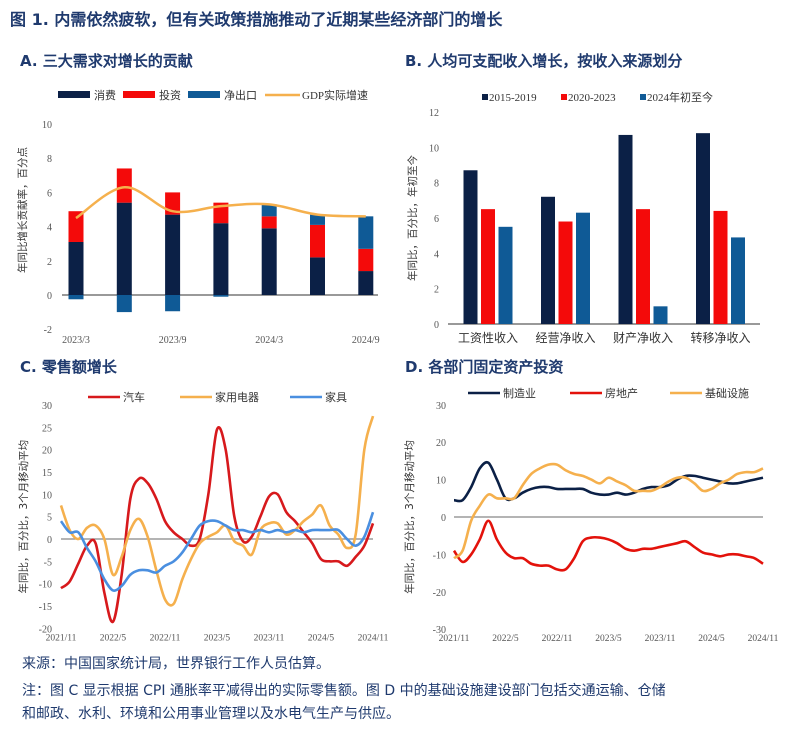 Image resolution: width=800 pixels, height=735 pixels. I want to click on x-tick-label: 2024/9, so click(366, 340).